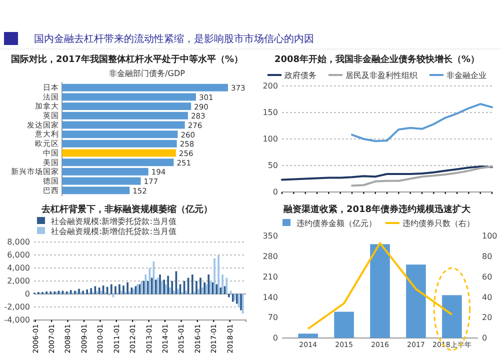 The height and width of the screenshot is (362, 500). Describe the element at coordinates (113, 221) in the screenshot. I see `legend-label: 社会融资规模:新增委托贷款:当月值` at that location.